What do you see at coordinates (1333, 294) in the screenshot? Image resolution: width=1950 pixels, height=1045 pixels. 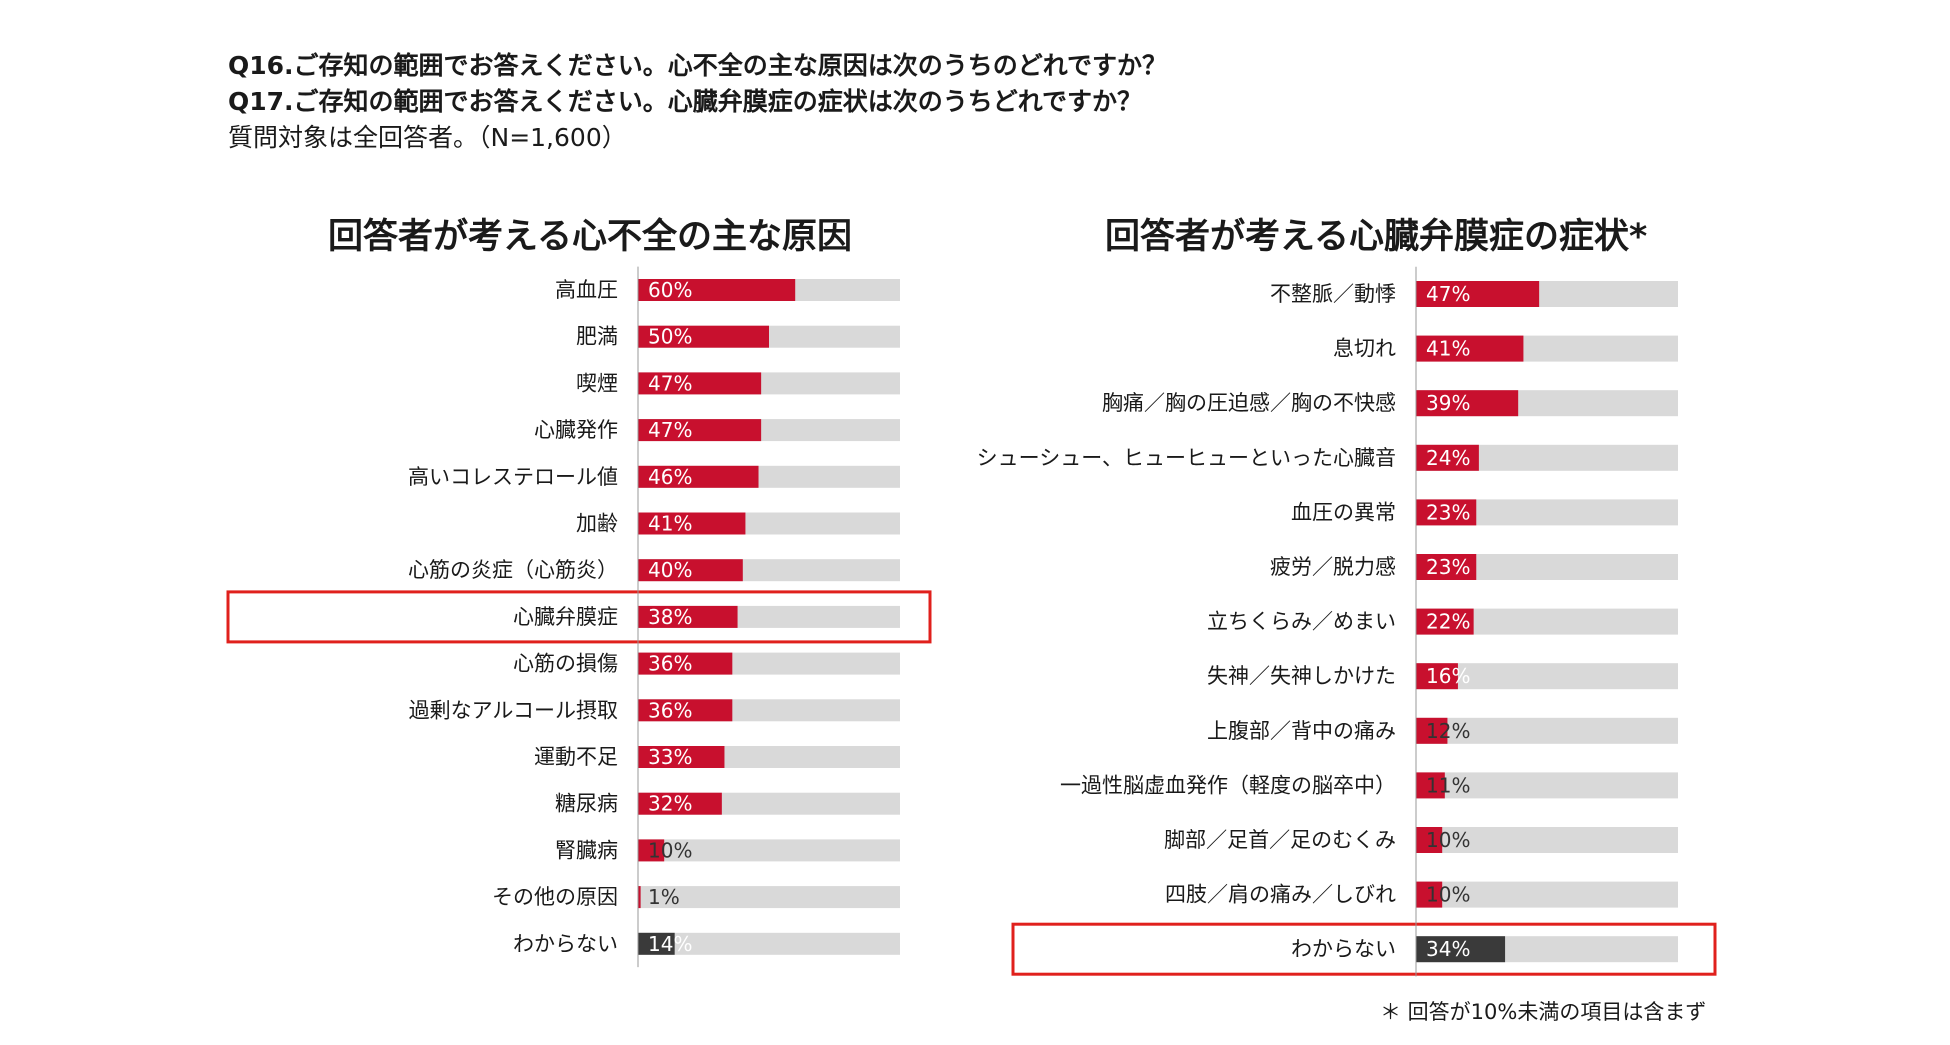 I see `category-label: 不整脈／動悸` at bounding box center [1333, 294].